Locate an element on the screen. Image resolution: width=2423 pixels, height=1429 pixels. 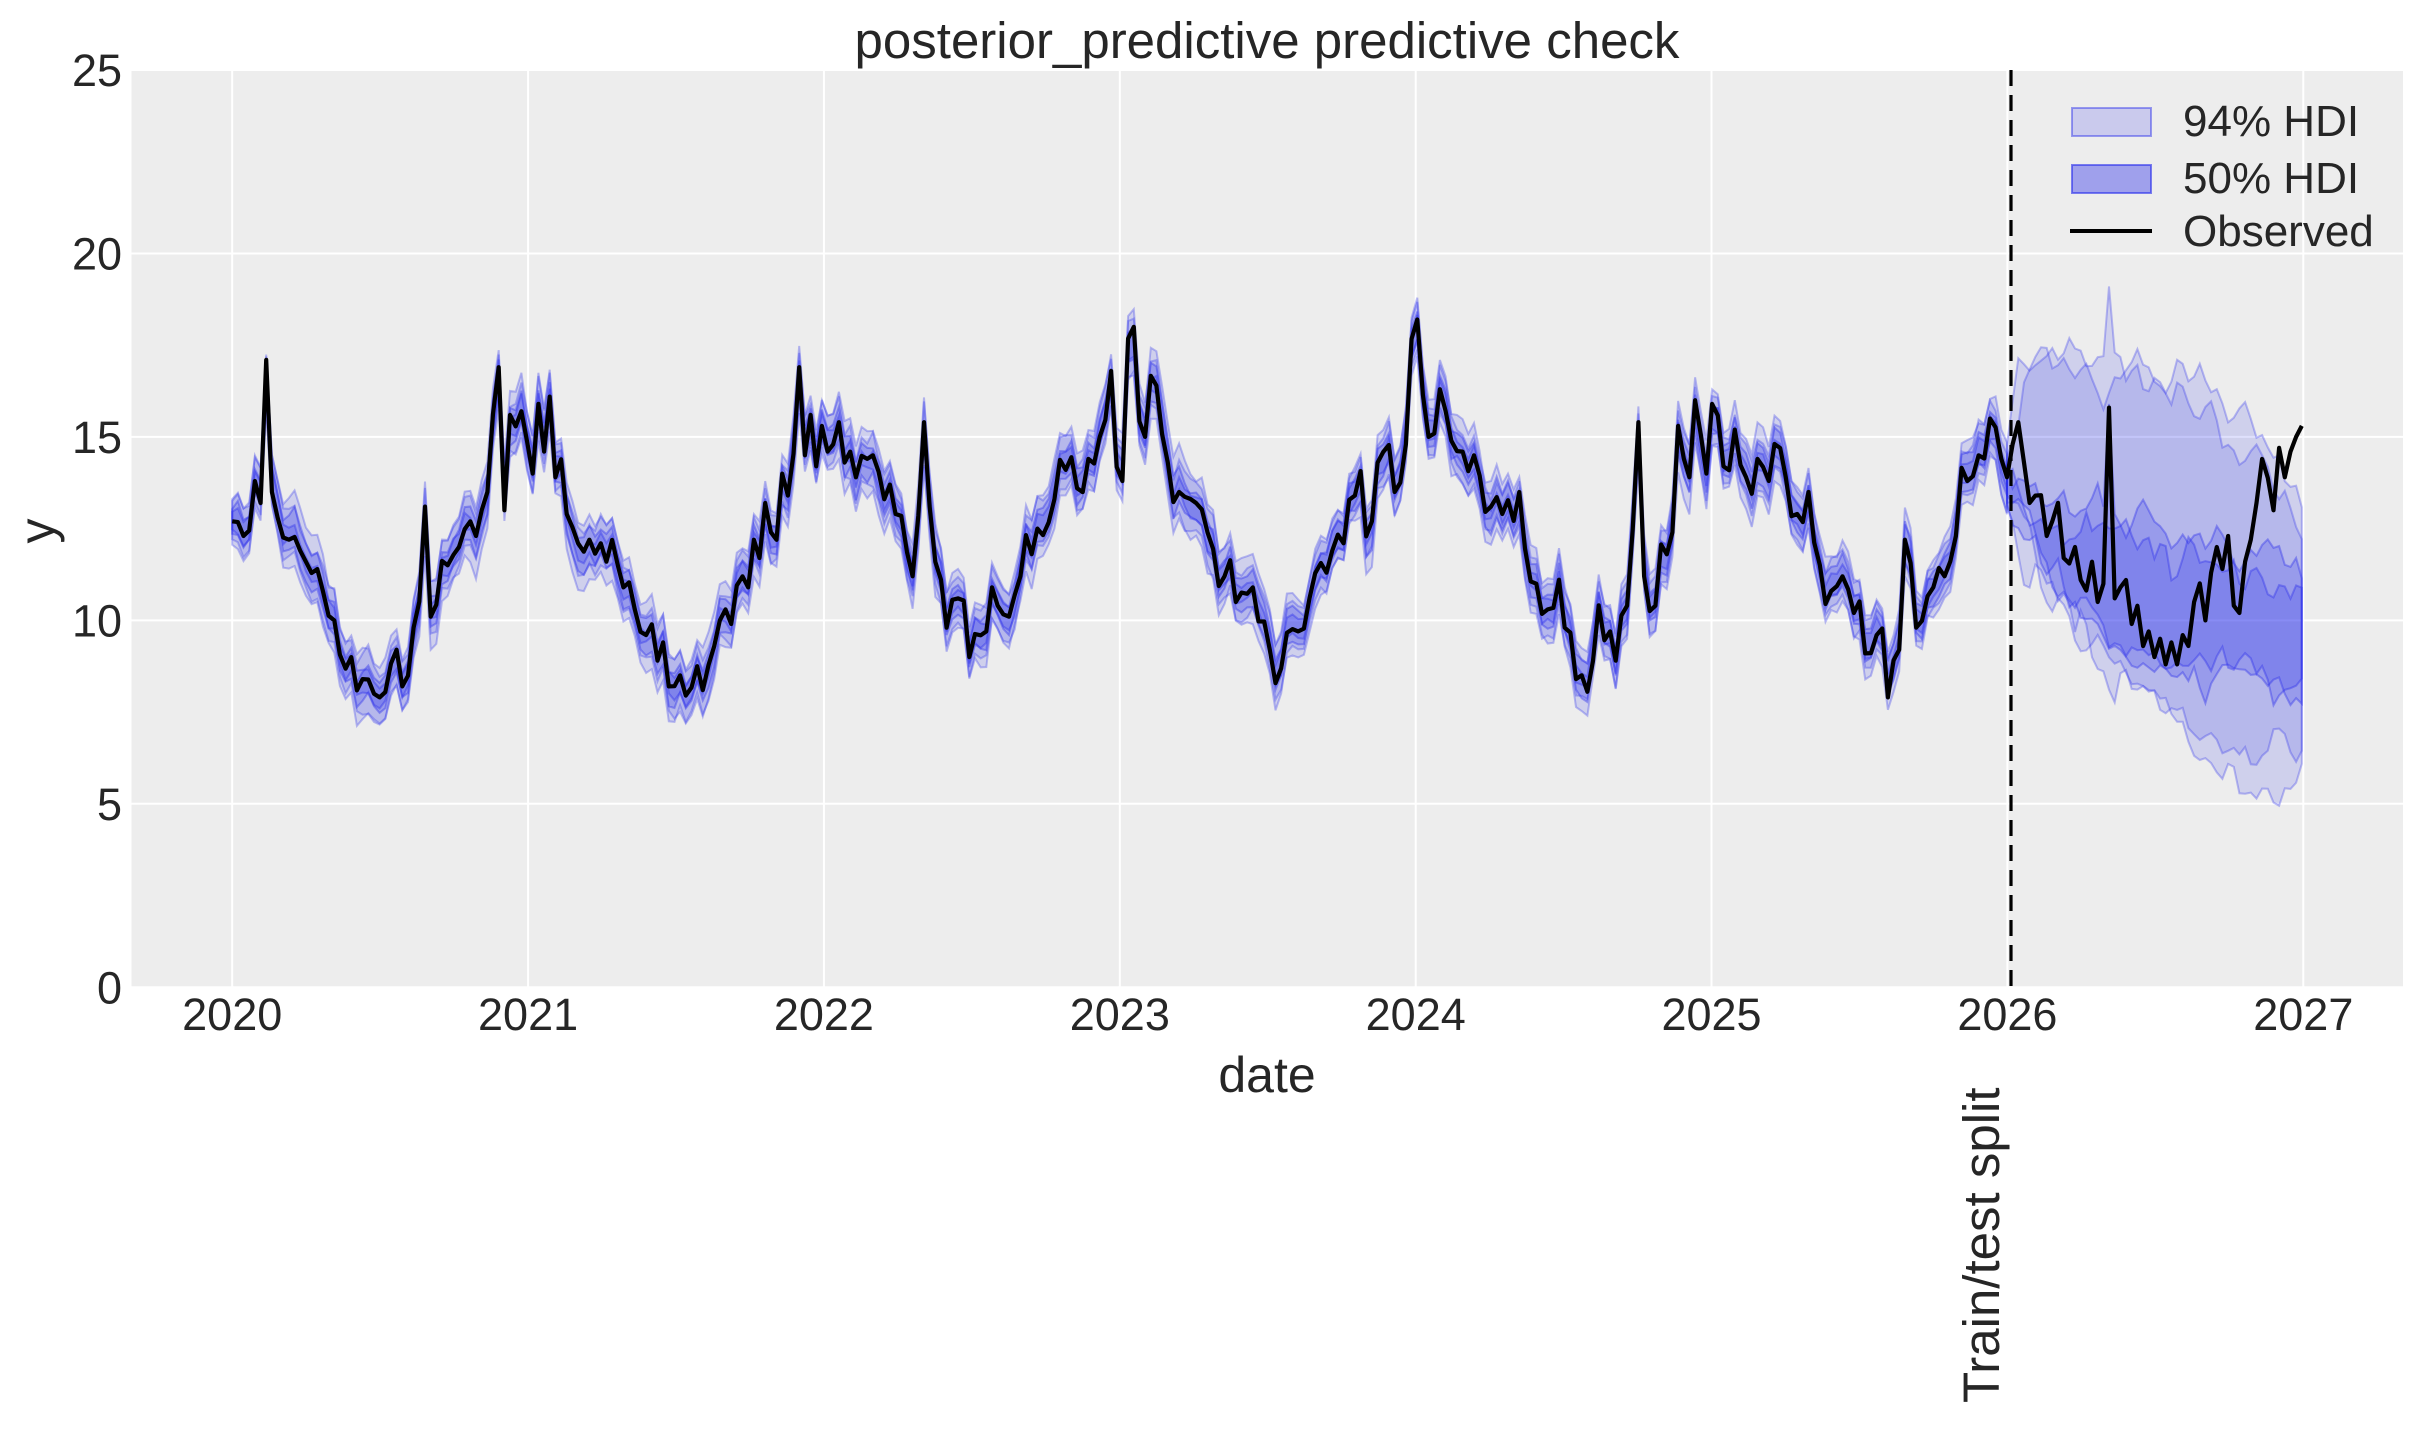
svg-text: 25 is located at coordinates (97, 70).